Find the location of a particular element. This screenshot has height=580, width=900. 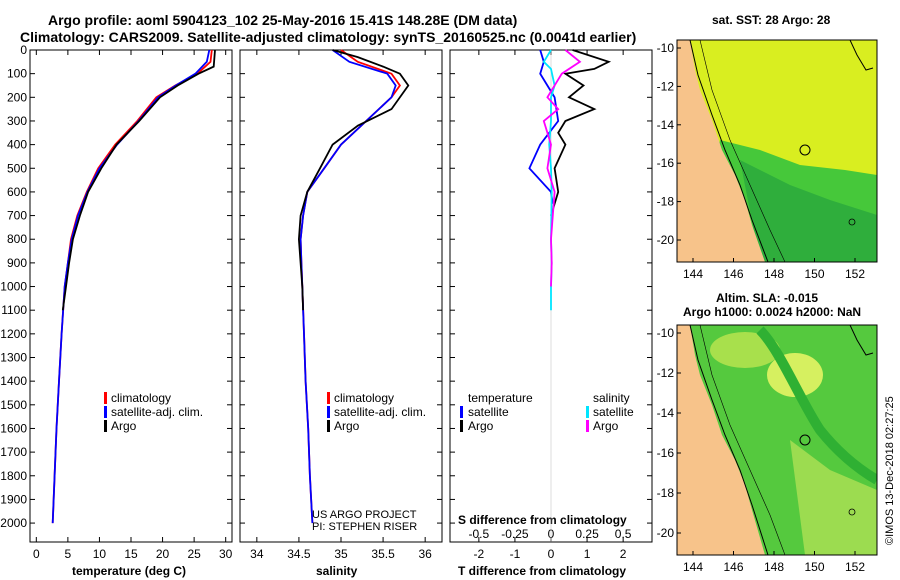

diff-legend-s-satellite-marker is located at coordinates (587, 412).